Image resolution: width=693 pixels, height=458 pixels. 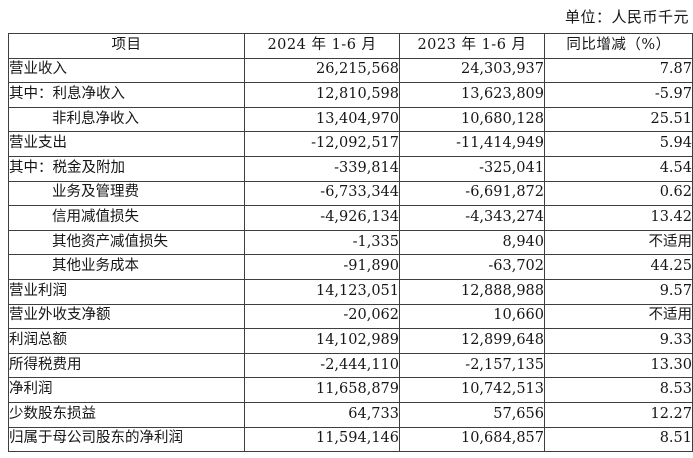 I want to click on row-item-label: 其中：利息净收入, so click(x=126, y=95).